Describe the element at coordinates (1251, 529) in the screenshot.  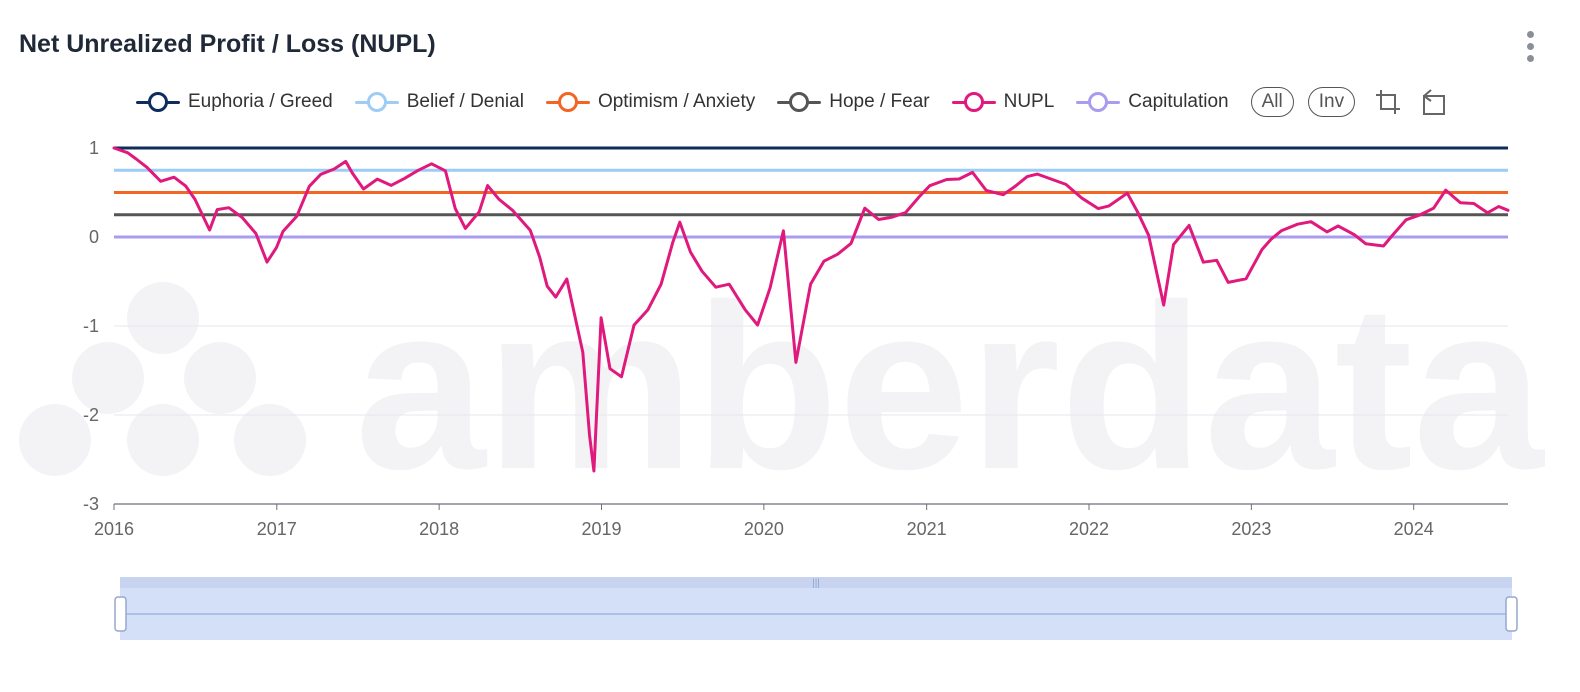
I see `x-tick-label: 2023` at that location.